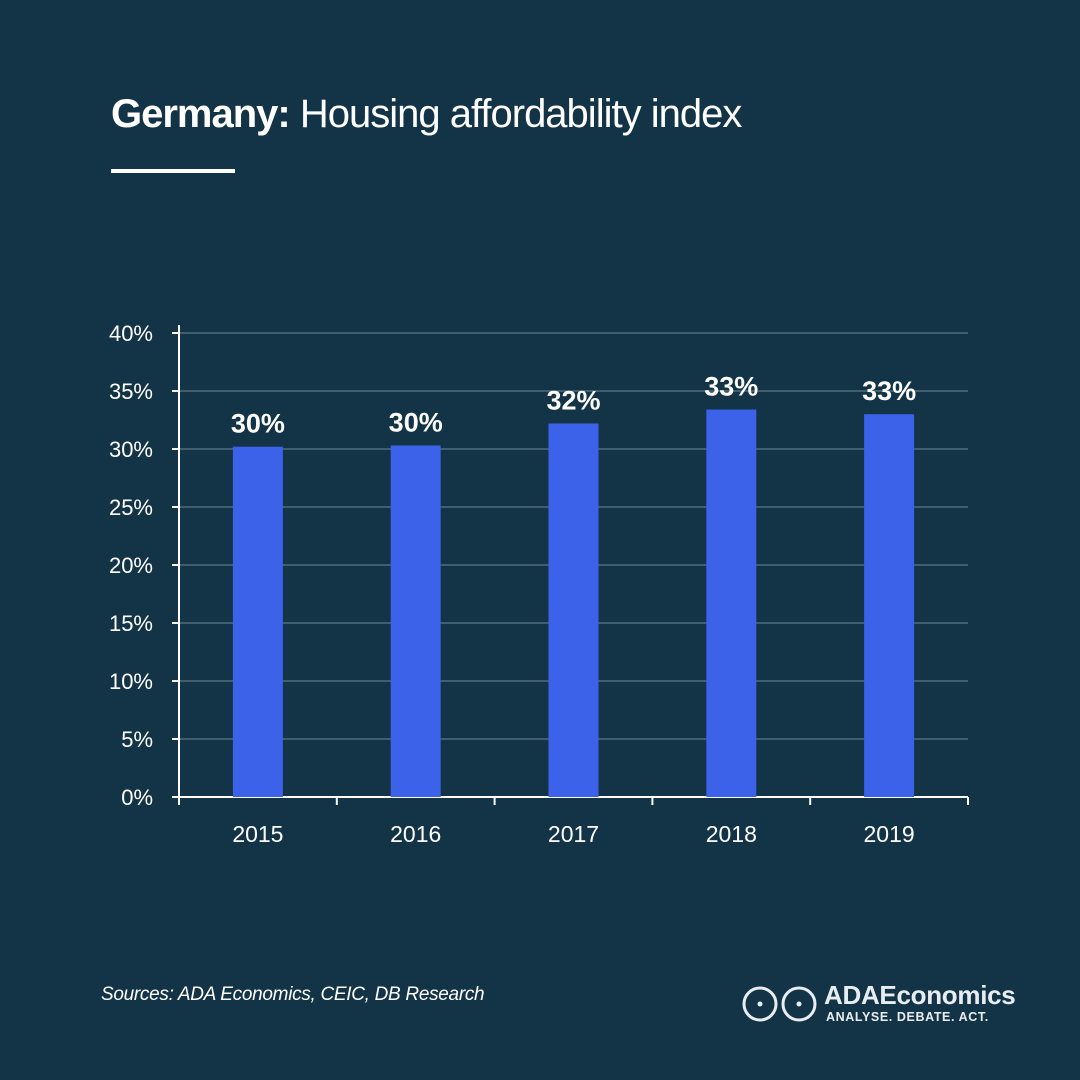 This screenshot has height=1080, width=1080. What do you see at coordinates (137, 739) in the screenshot?
I see `y-tick-label: 5%` at bounding box center [137, 739].